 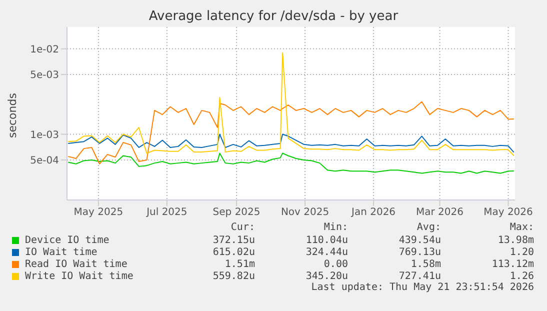 I want to click on text: Avg:, so click(x=428, y=228).